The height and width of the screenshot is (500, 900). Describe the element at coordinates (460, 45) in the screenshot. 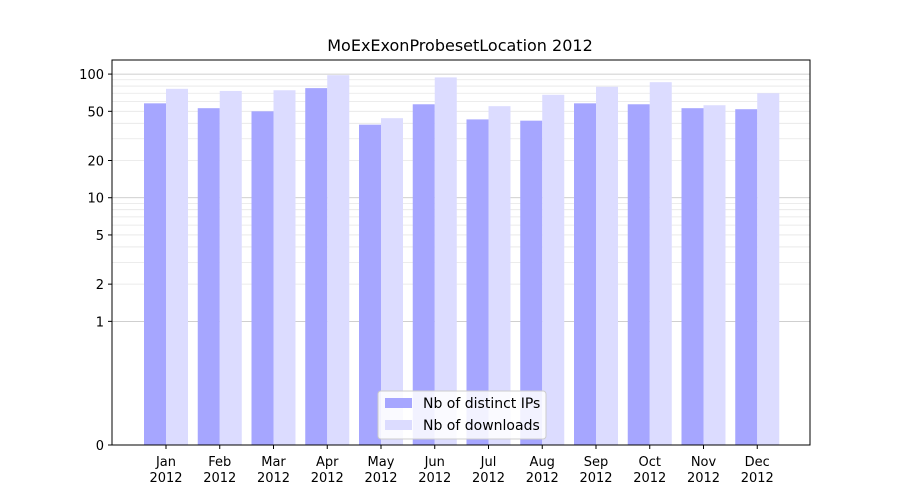

I see `chart-title: MoExExonProbesetLocation 2012` at that location.